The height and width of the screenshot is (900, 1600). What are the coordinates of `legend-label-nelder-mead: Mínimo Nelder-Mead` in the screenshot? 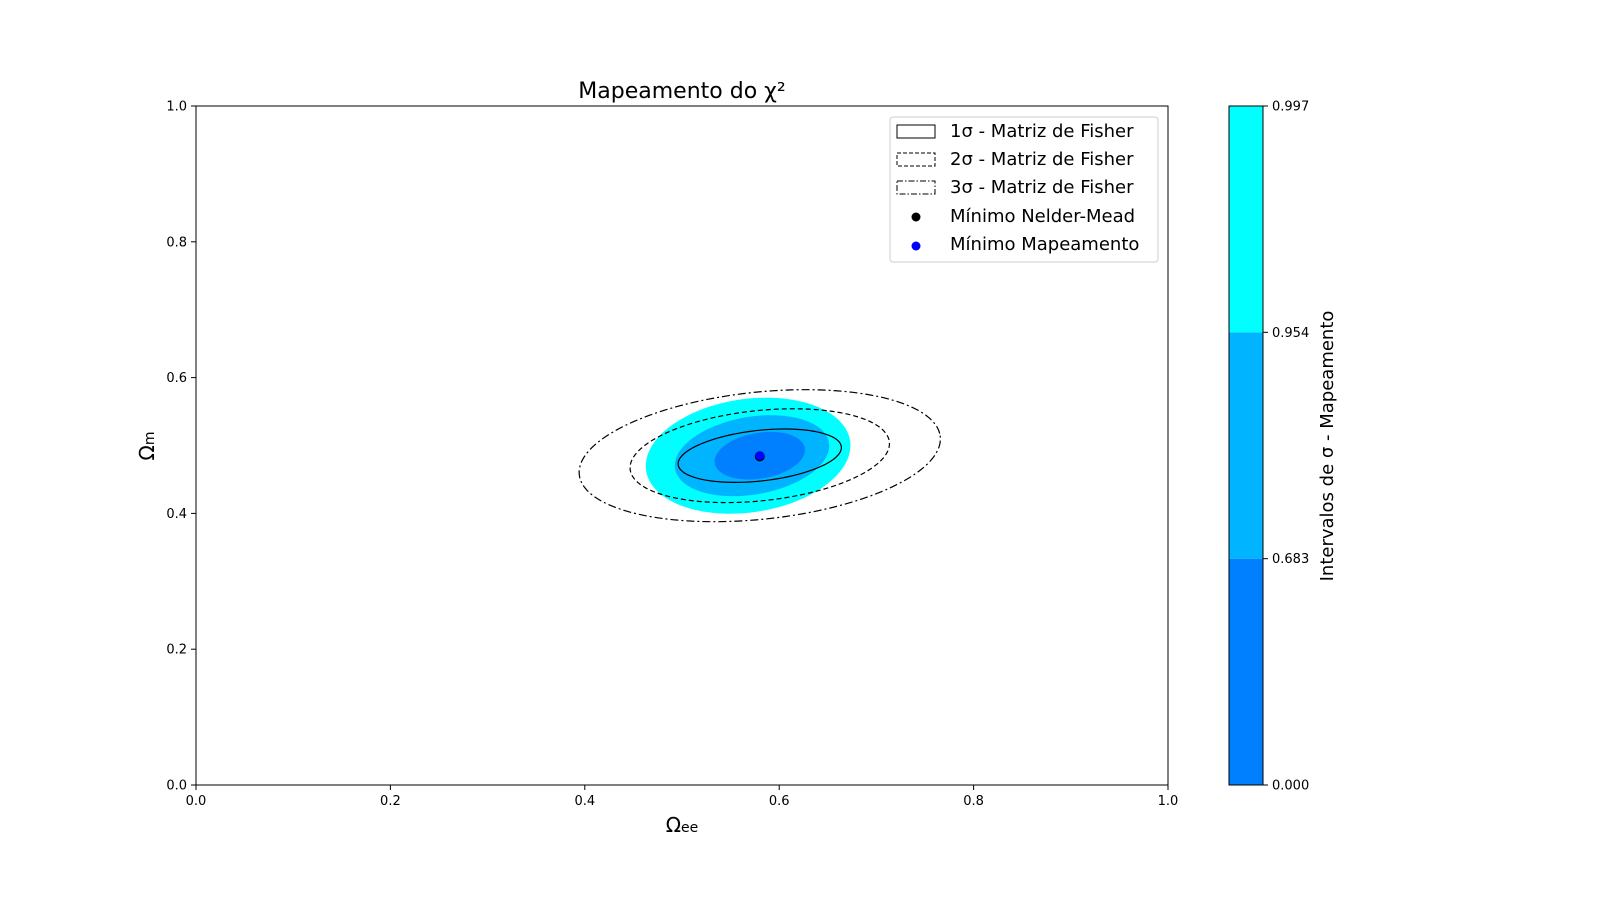 It's located at (1042, 216).